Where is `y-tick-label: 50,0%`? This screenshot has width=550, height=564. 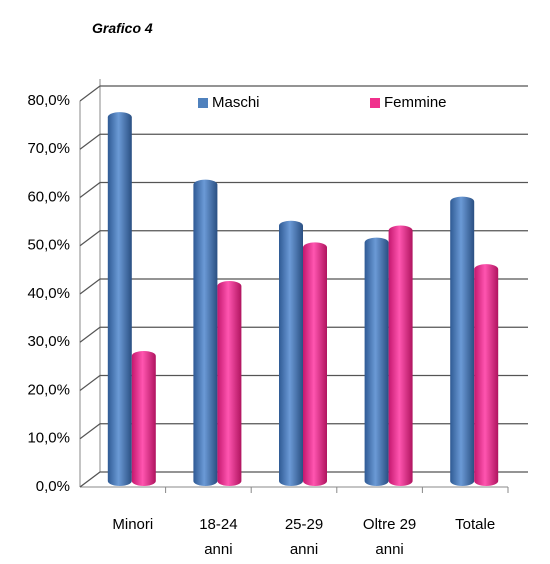
y-tick-label: 50,0% is located at coordinates (48, 245).